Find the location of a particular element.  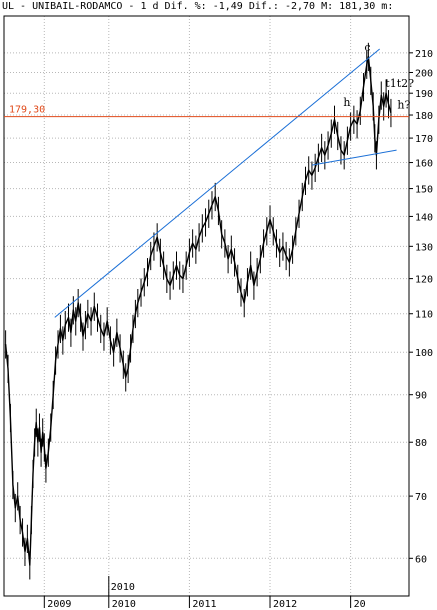

x-axis: 2009 2010 2011 2012 20 2010 is located at coordinates (204, 593).